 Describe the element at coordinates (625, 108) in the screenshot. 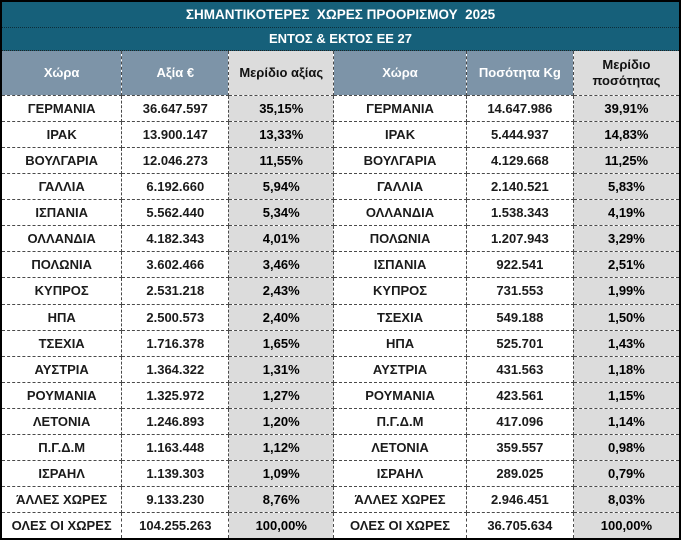

I see `table-cell: 39,91%` at that location.